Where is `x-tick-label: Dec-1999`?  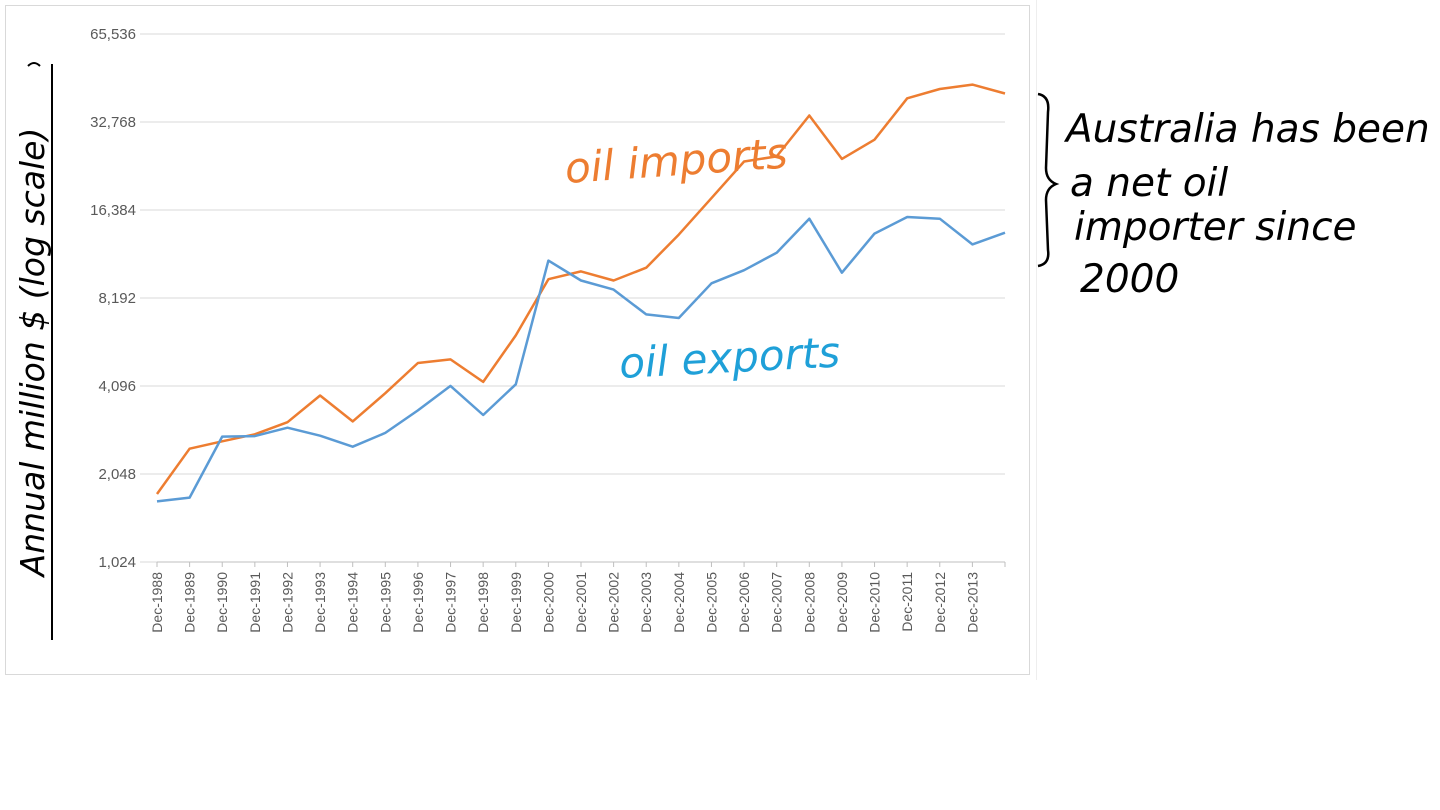
x-tick-label: Dec-1999 is located at coordinates (516, 602).